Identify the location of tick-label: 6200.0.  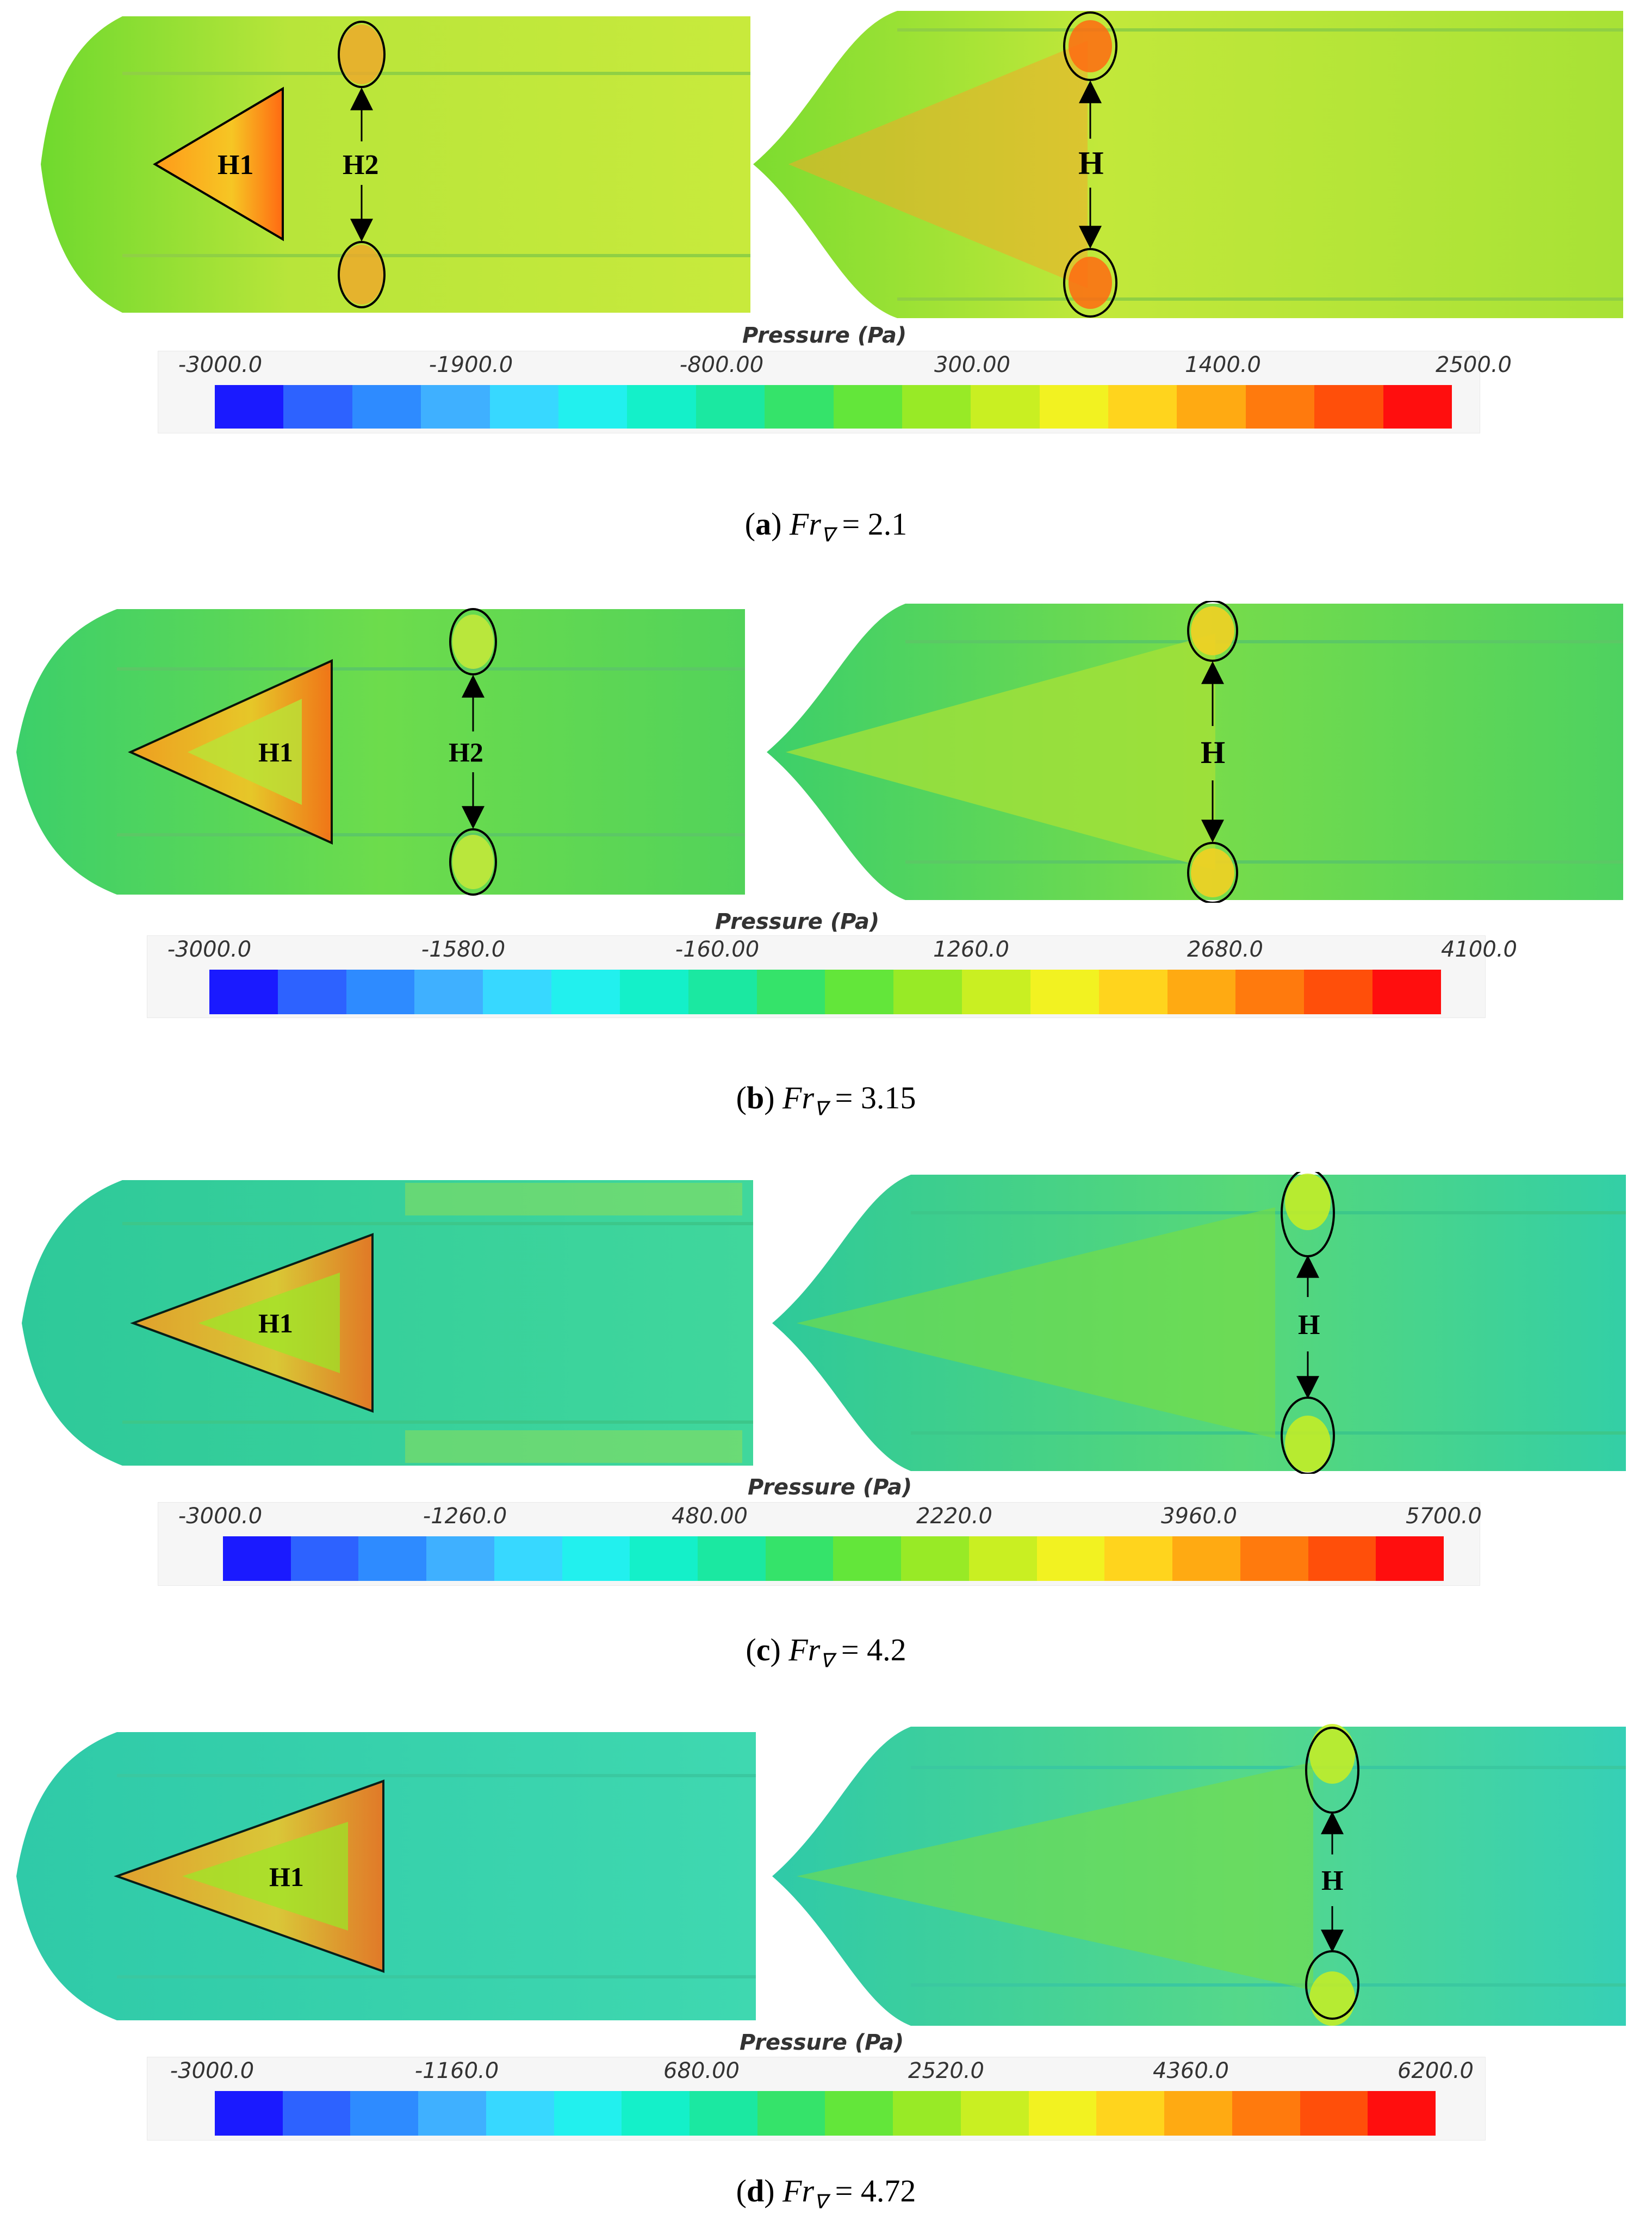
(1436, 2070).